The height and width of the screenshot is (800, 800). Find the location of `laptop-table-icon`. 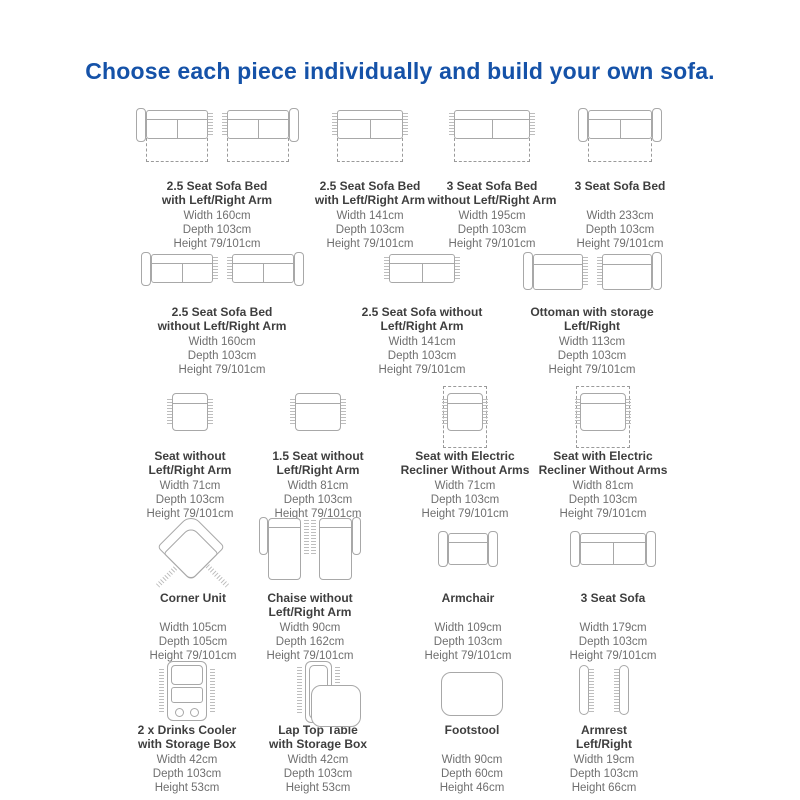

laptop-table-icon is located at coordinates (328, 694).